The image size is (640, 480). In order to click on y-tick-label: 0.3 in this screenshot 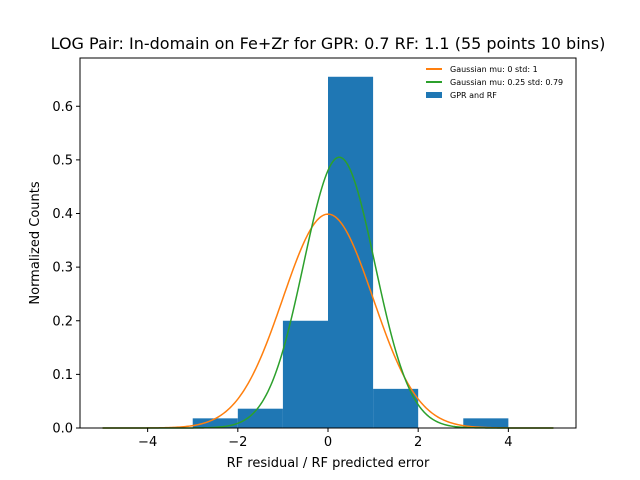, I will do `click(62, 268)`.